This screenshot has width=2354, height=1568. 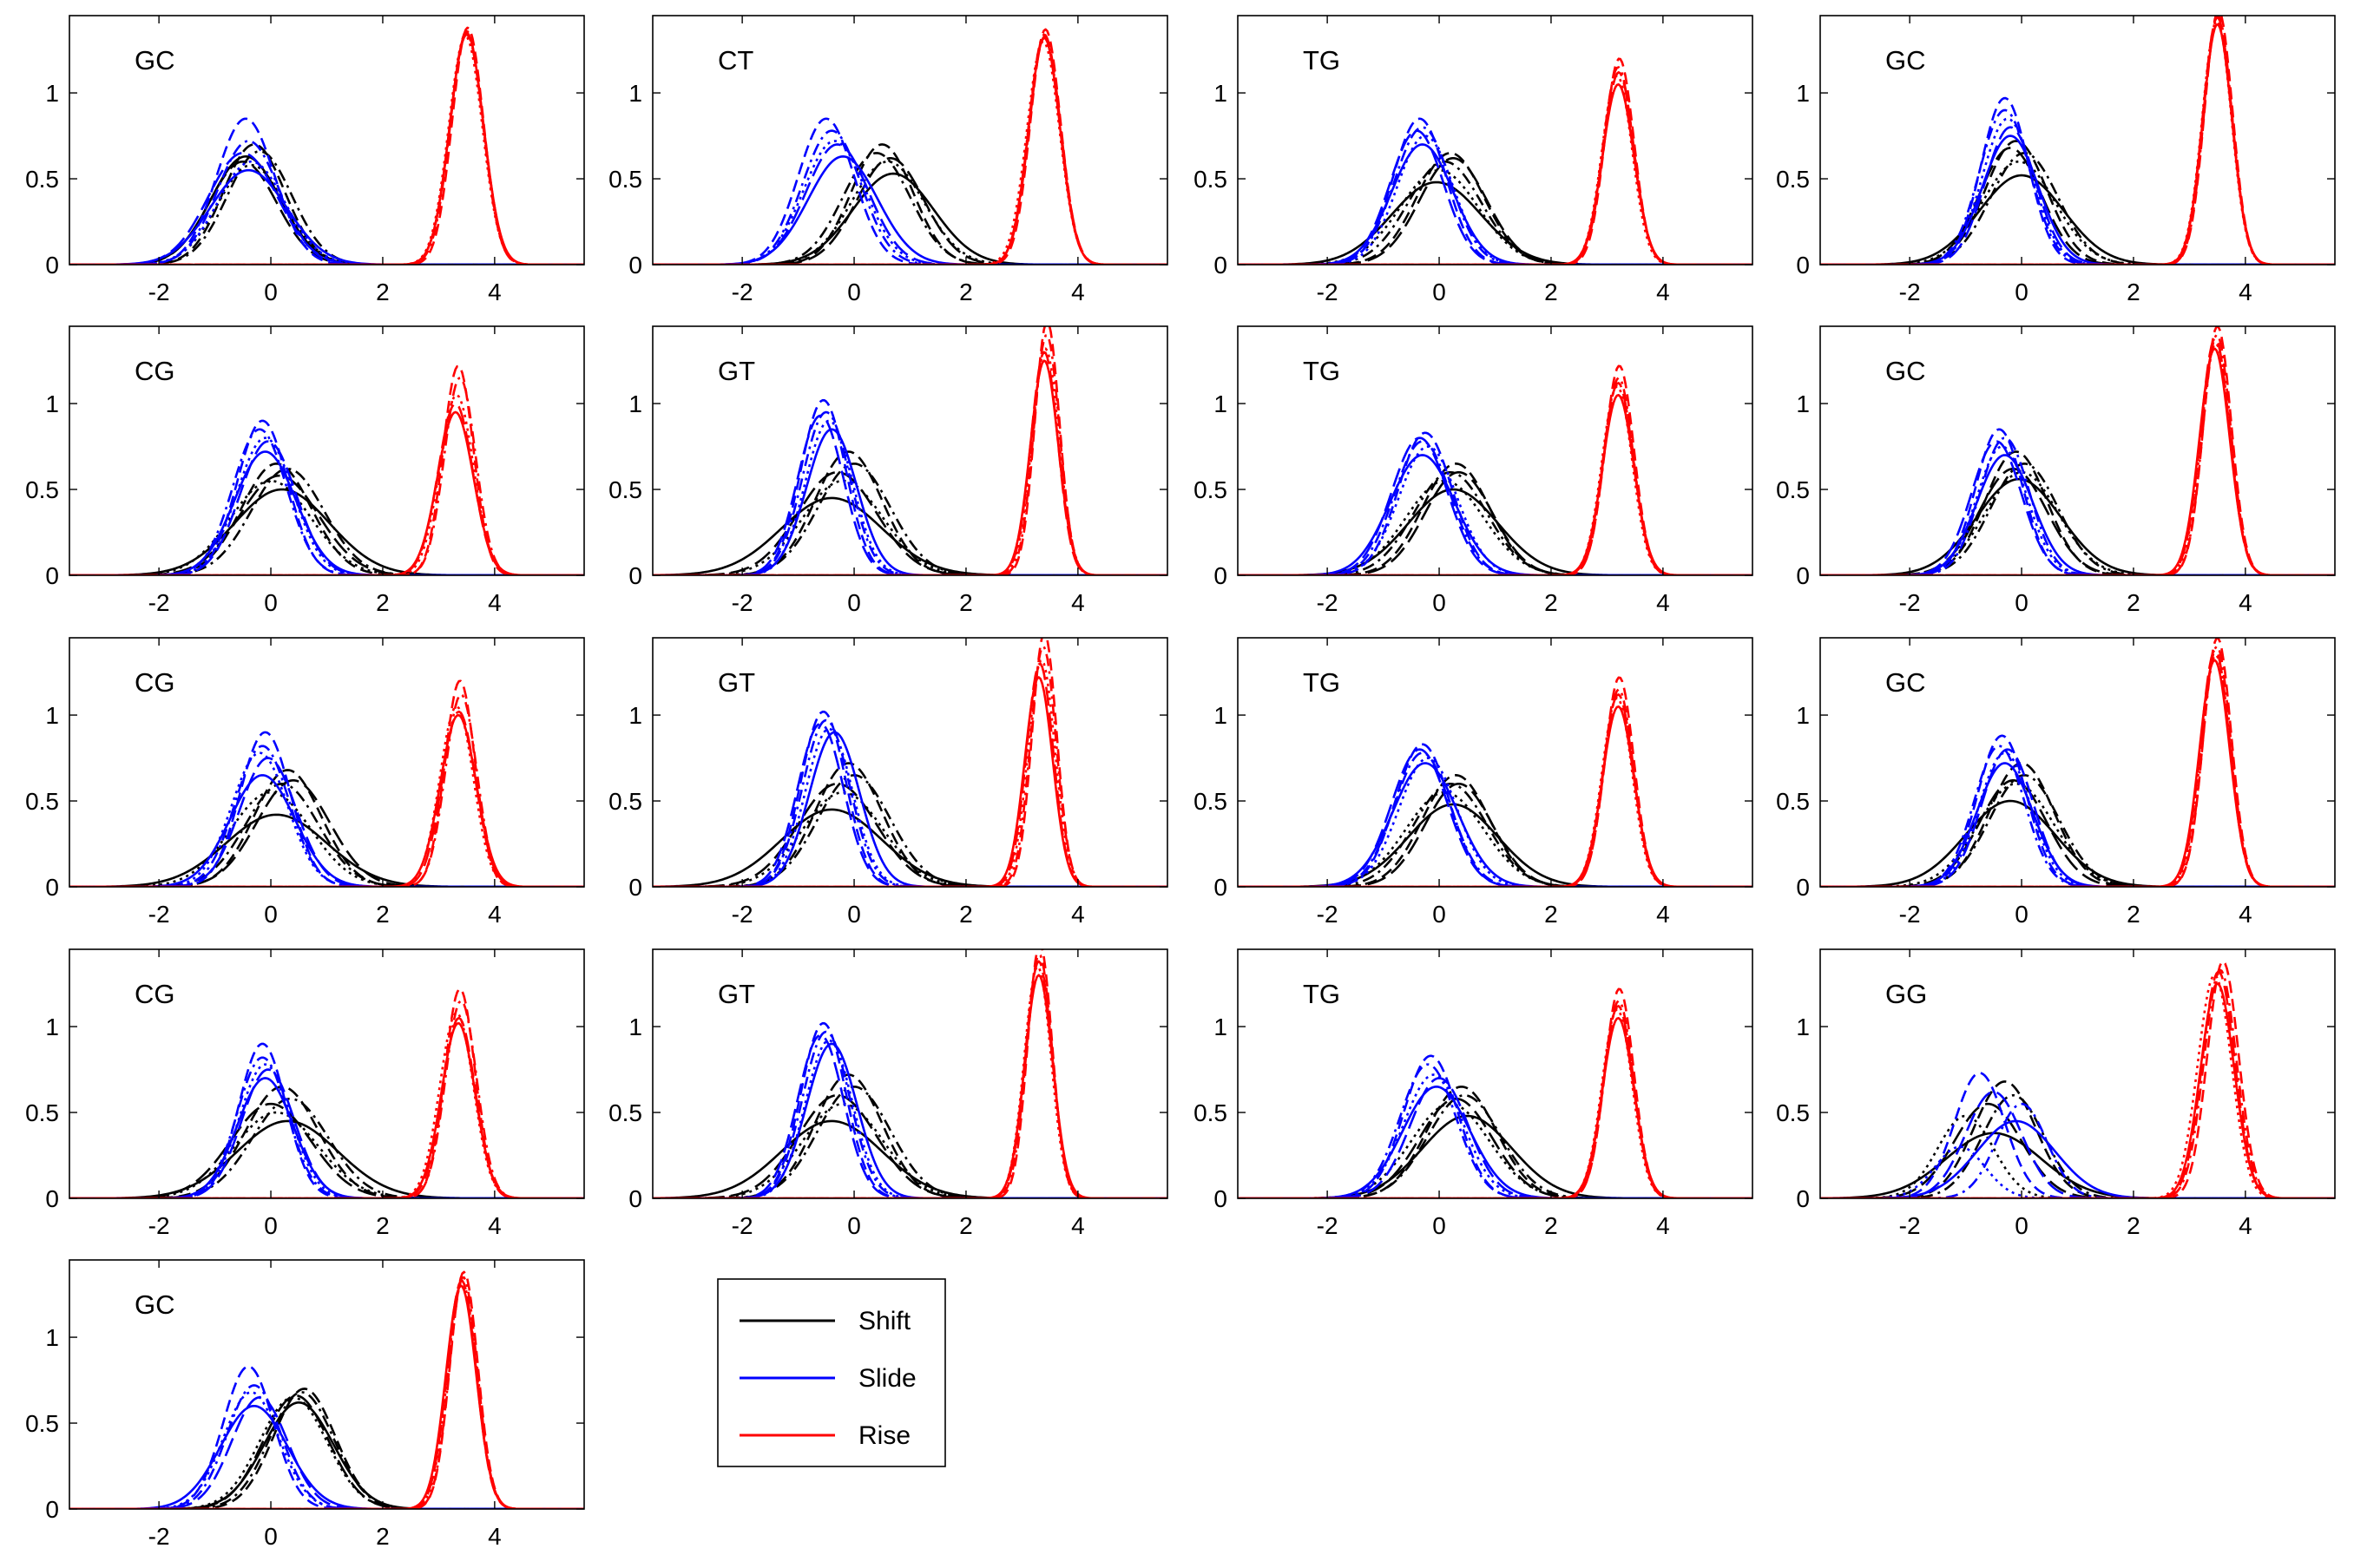 What do you see at coordinates (736, 60) in the screenshot?
I see `panel-label: CT` at bounding box center [736, 60].